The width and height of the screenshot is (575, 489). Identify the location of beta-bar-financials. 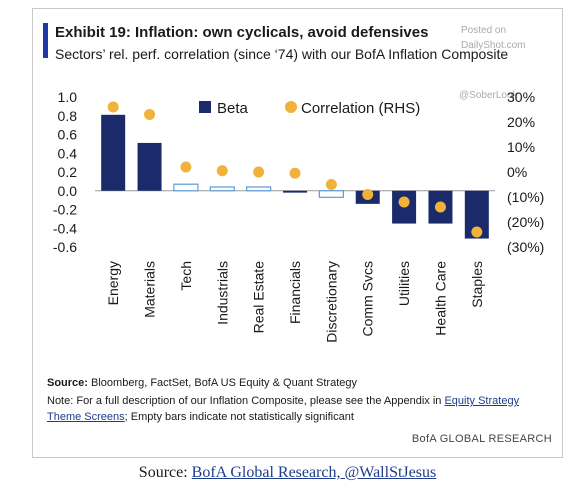
(295, 191).